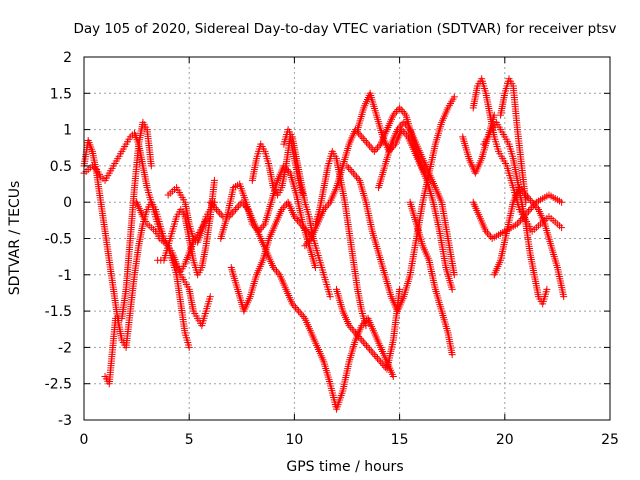 This screenshot has height=480, width=640. Describe the element at coordinates (67, 203) in the screenshot. I see `y-tick-label: 0` at that location.